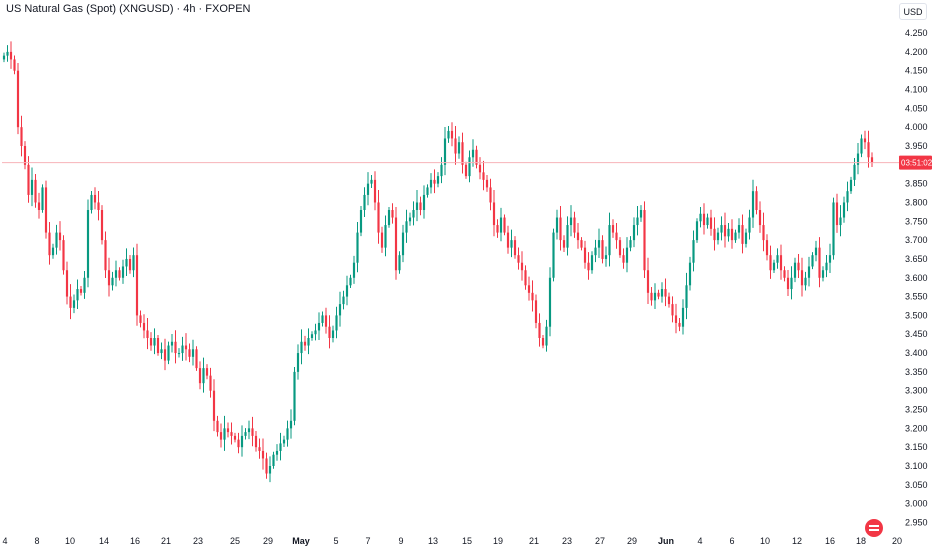 The width and height of the screenshot is (932, 550). What do you see at coordinates (916, 315) in the screenshot?
I see `price-tick-label: 3.500` at bounding box center [916, 315].